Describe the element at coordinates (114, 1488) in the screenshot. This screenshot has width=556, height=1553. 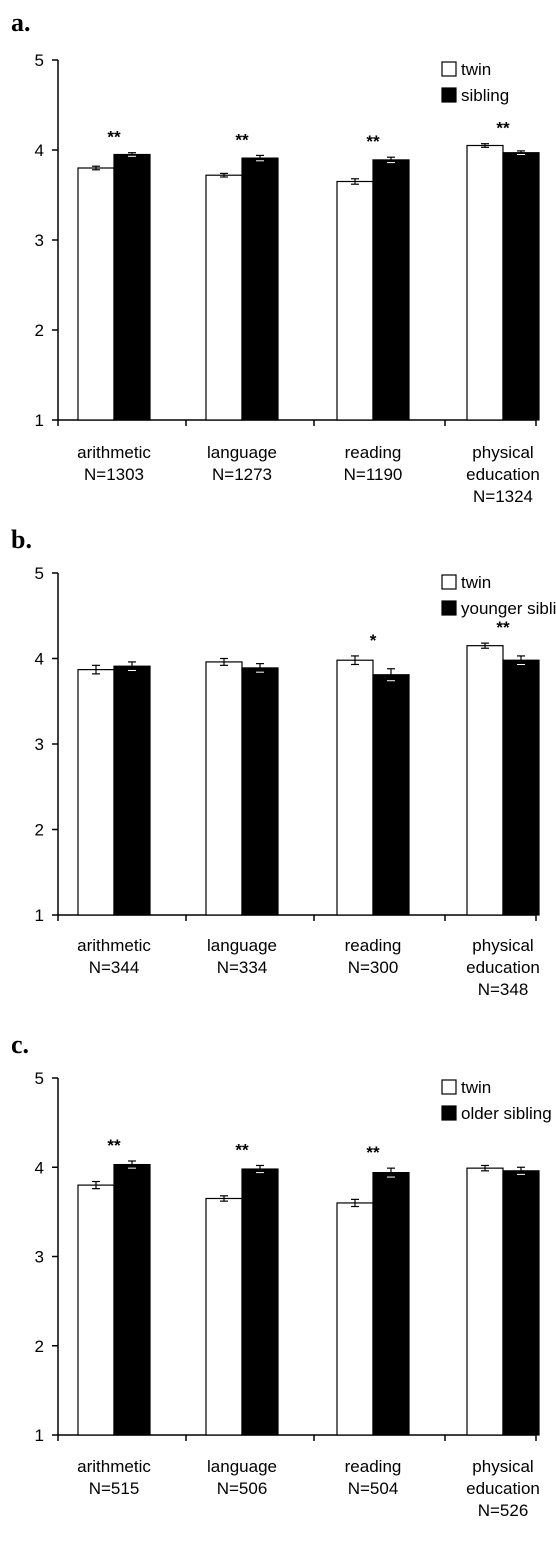
I see `category-label: N=515` at that location.